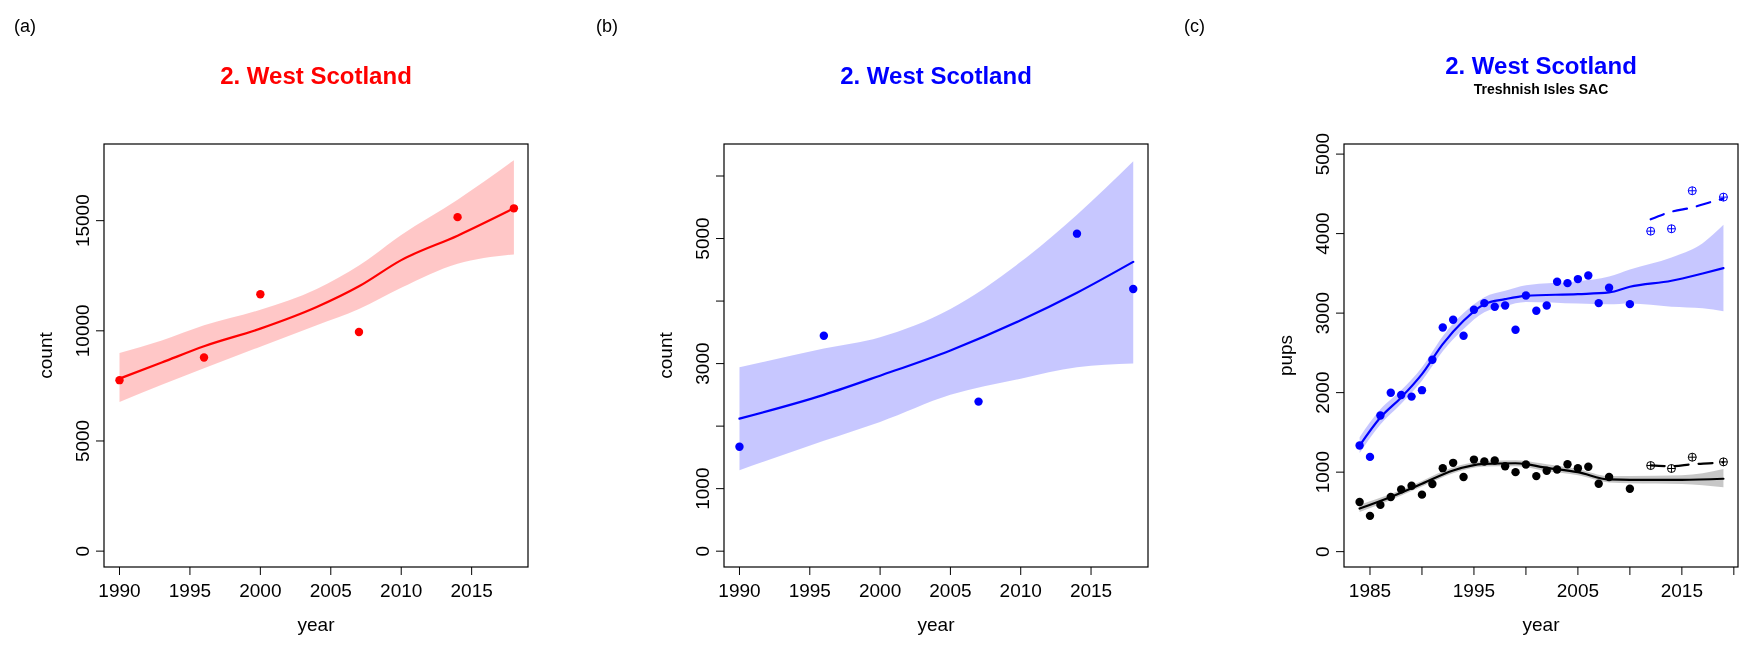  Describe the element at coordinates (1285, 355) in the screenshot. I see `y-axis-title: pups` at that location.